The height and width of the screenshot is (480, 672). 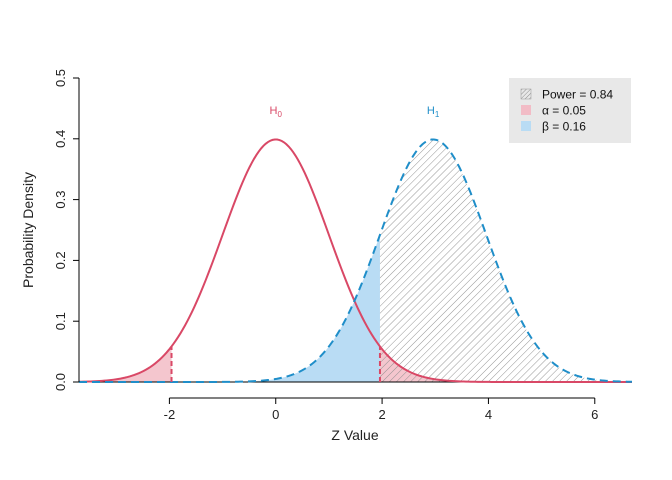 I want to click on legend-beta-swatch, so click(x=526, y=126).